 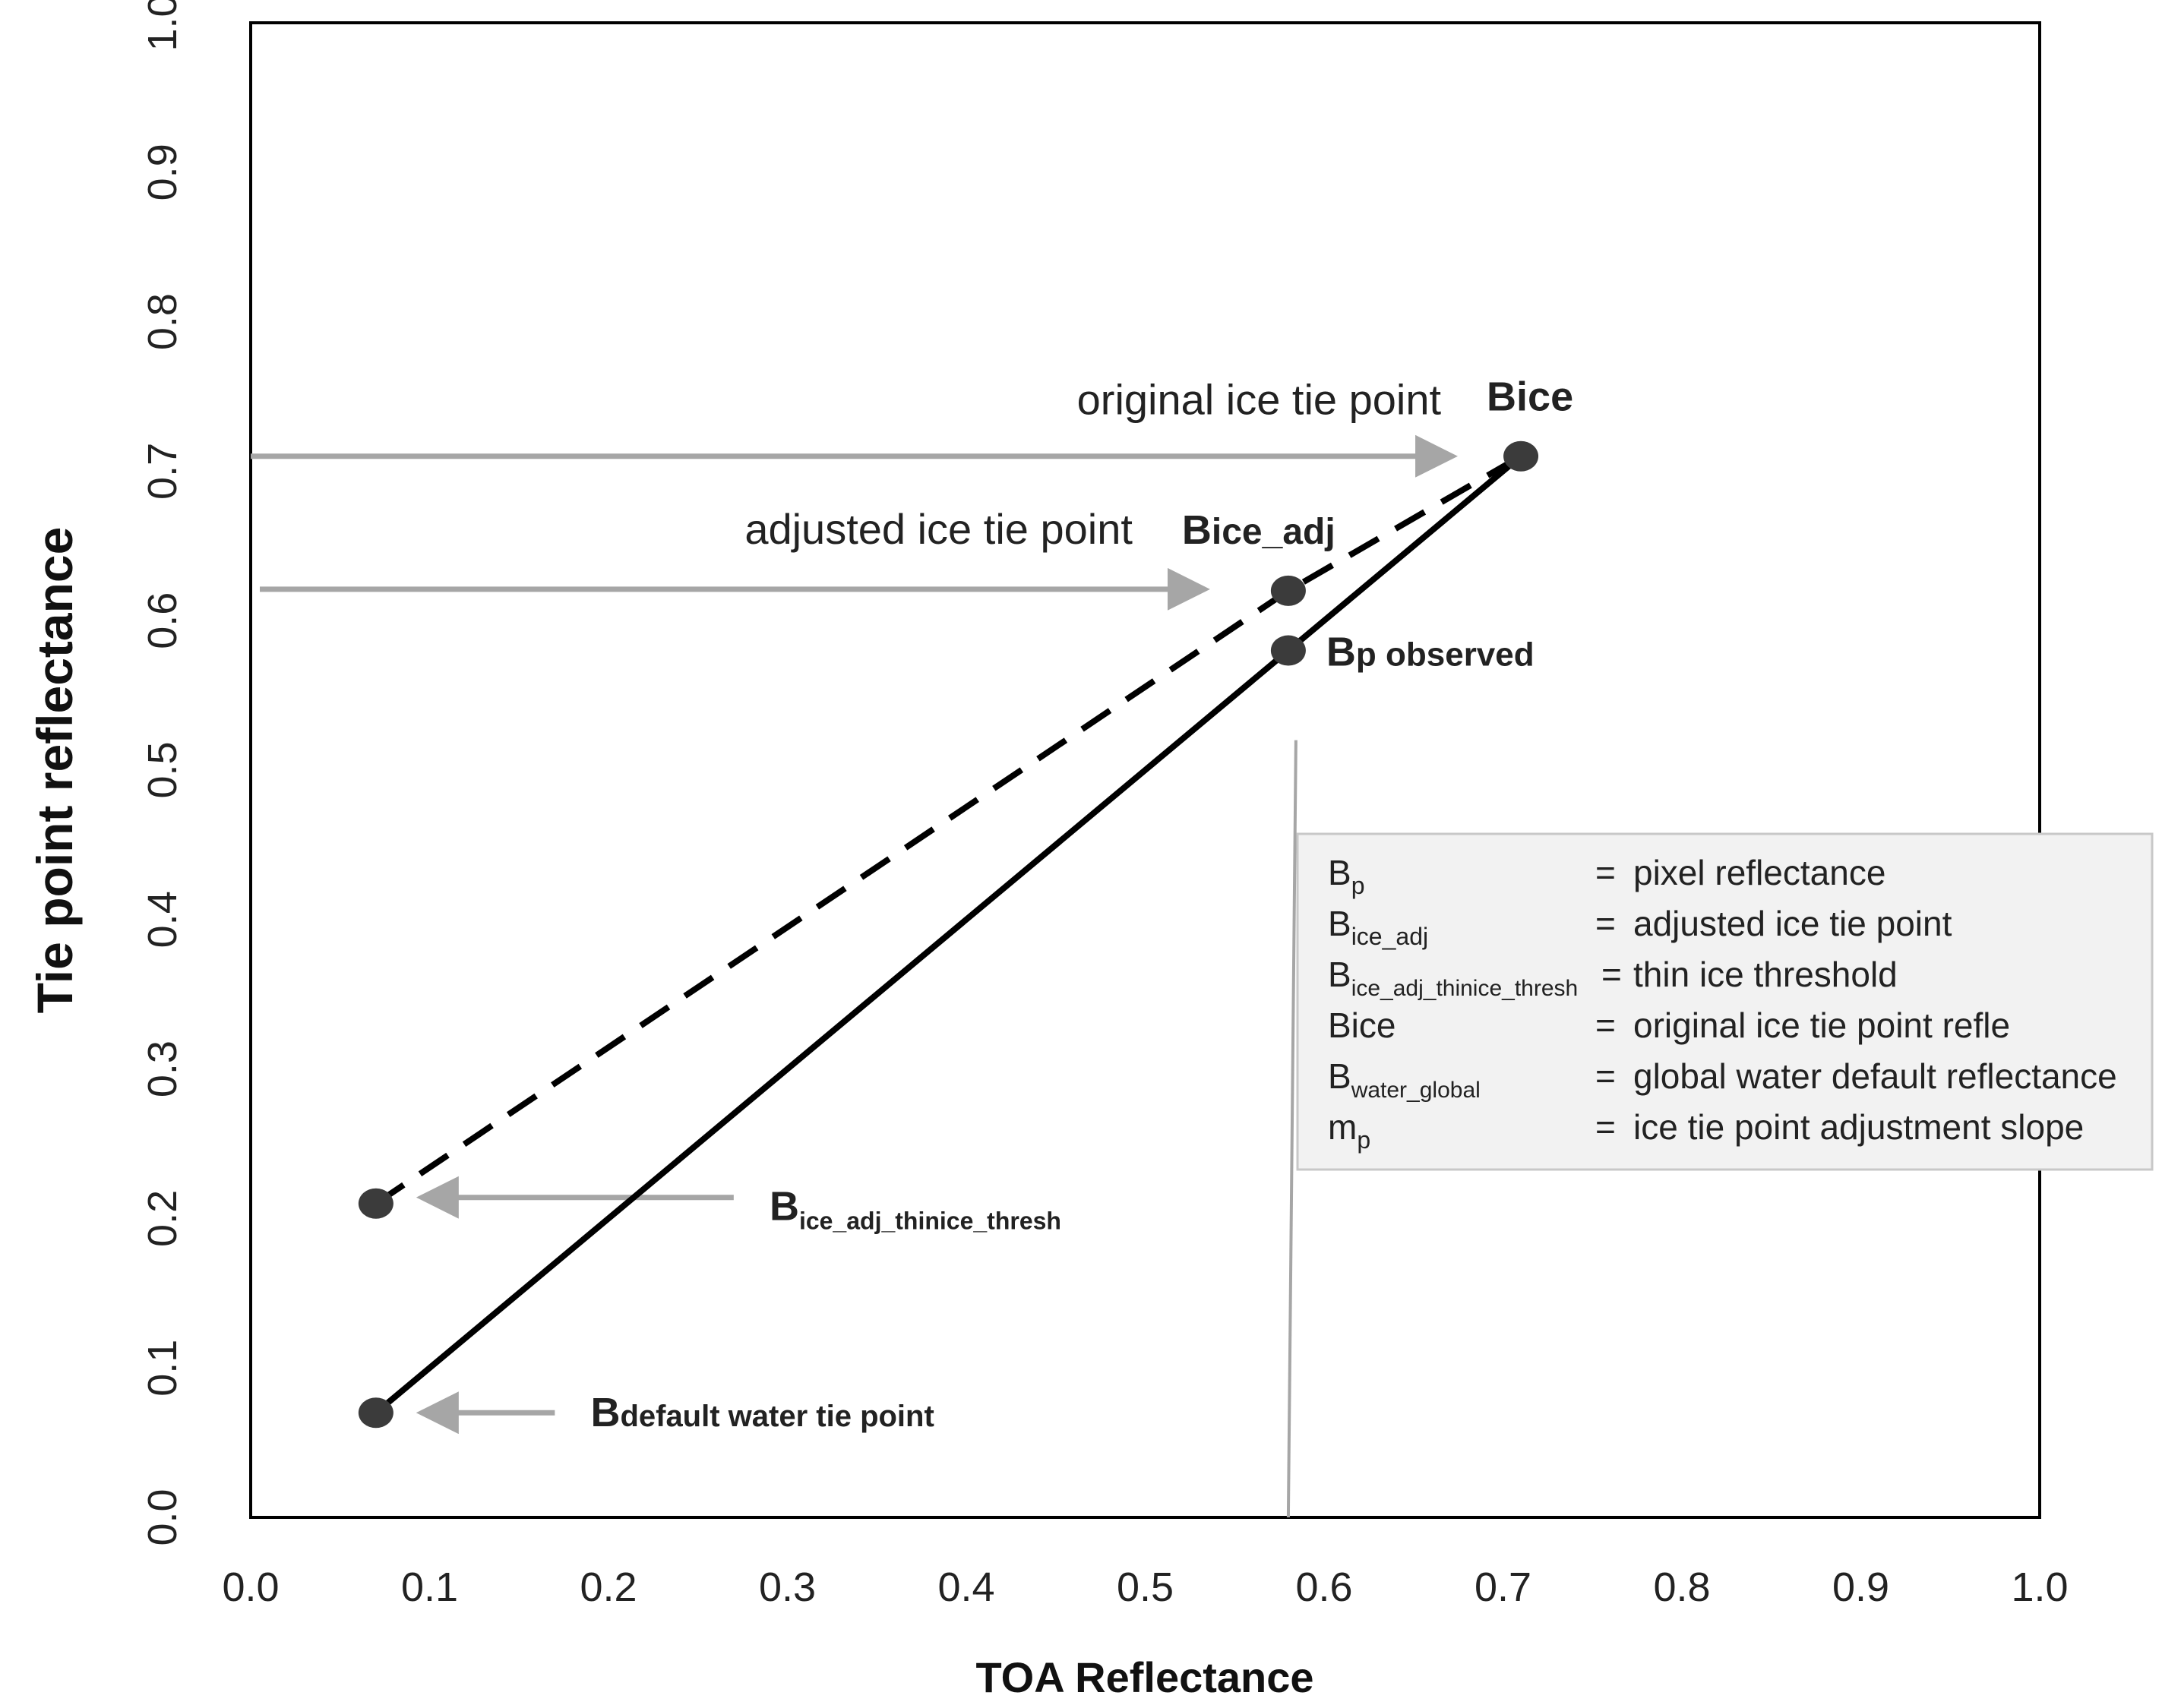 I want to click on original-ice-tie-point-text: original ice tie point, so click(x=1259, y=400).